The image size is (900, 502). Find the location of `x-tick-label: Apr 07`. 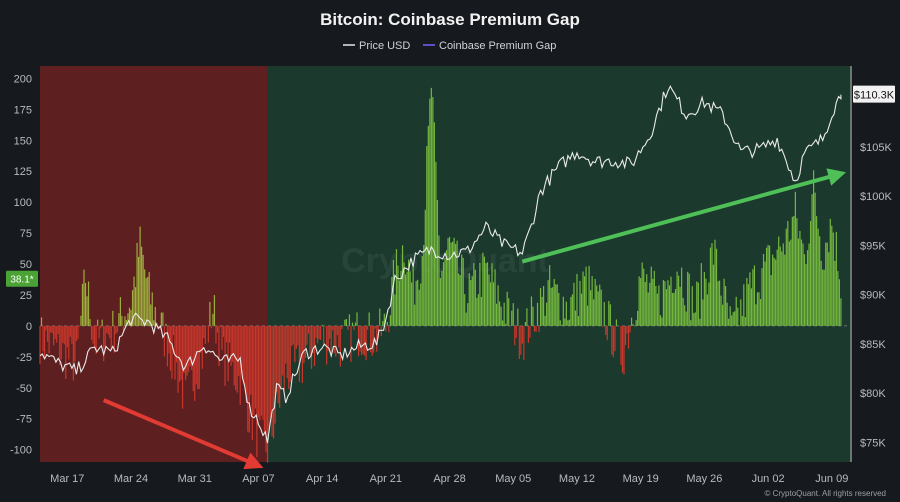

x-tick-label: Apr 07 is located at coordinates (258, 479).